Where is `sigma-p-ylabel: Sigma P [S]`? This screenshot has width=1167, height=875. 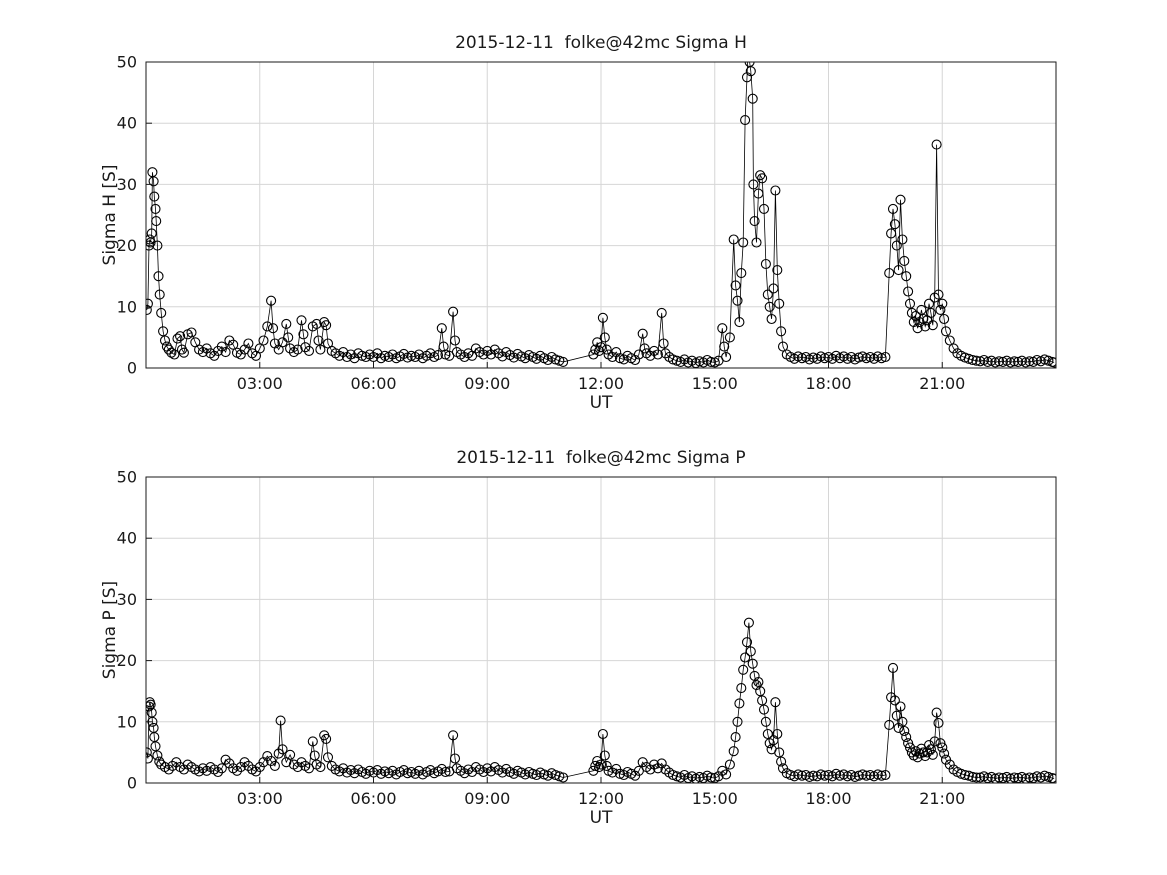 sigma-p-ylabel: Sigma P [S] is located at coordinates (110, 630).